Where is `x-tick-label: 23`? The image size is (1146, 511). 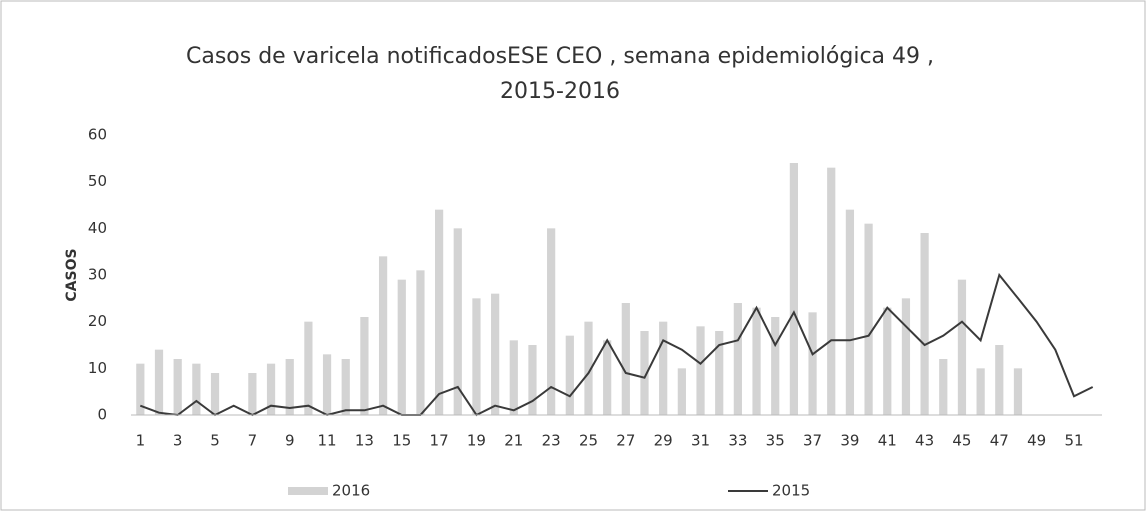 x-tick-label: 23 is located at coordinates (551, 441).